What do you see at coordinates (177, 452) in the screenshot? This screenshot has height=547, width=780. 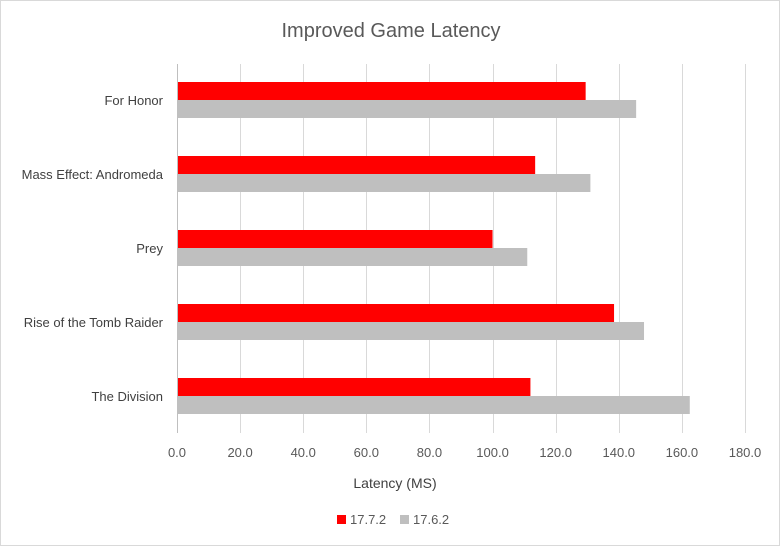 I see `x-tick-label: 0.0` at bounding box center [177, 452].